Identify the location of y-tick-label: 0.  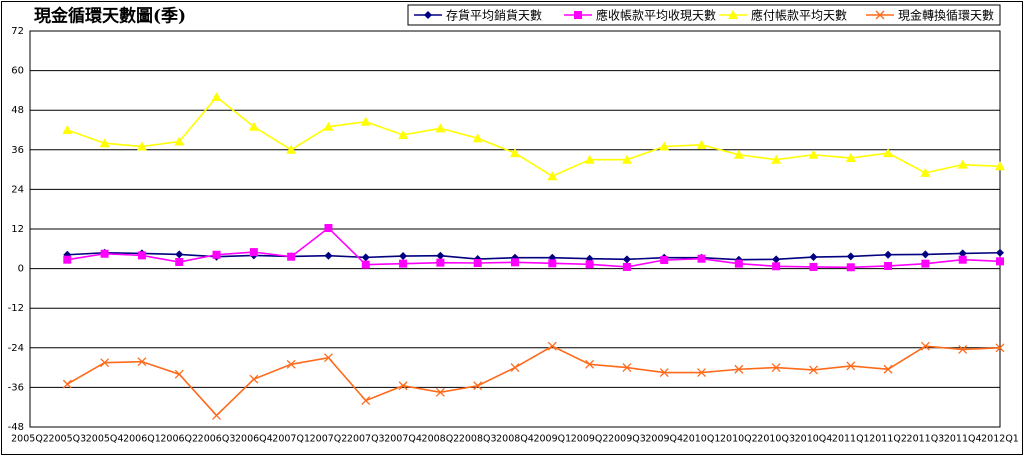
(21, 269).